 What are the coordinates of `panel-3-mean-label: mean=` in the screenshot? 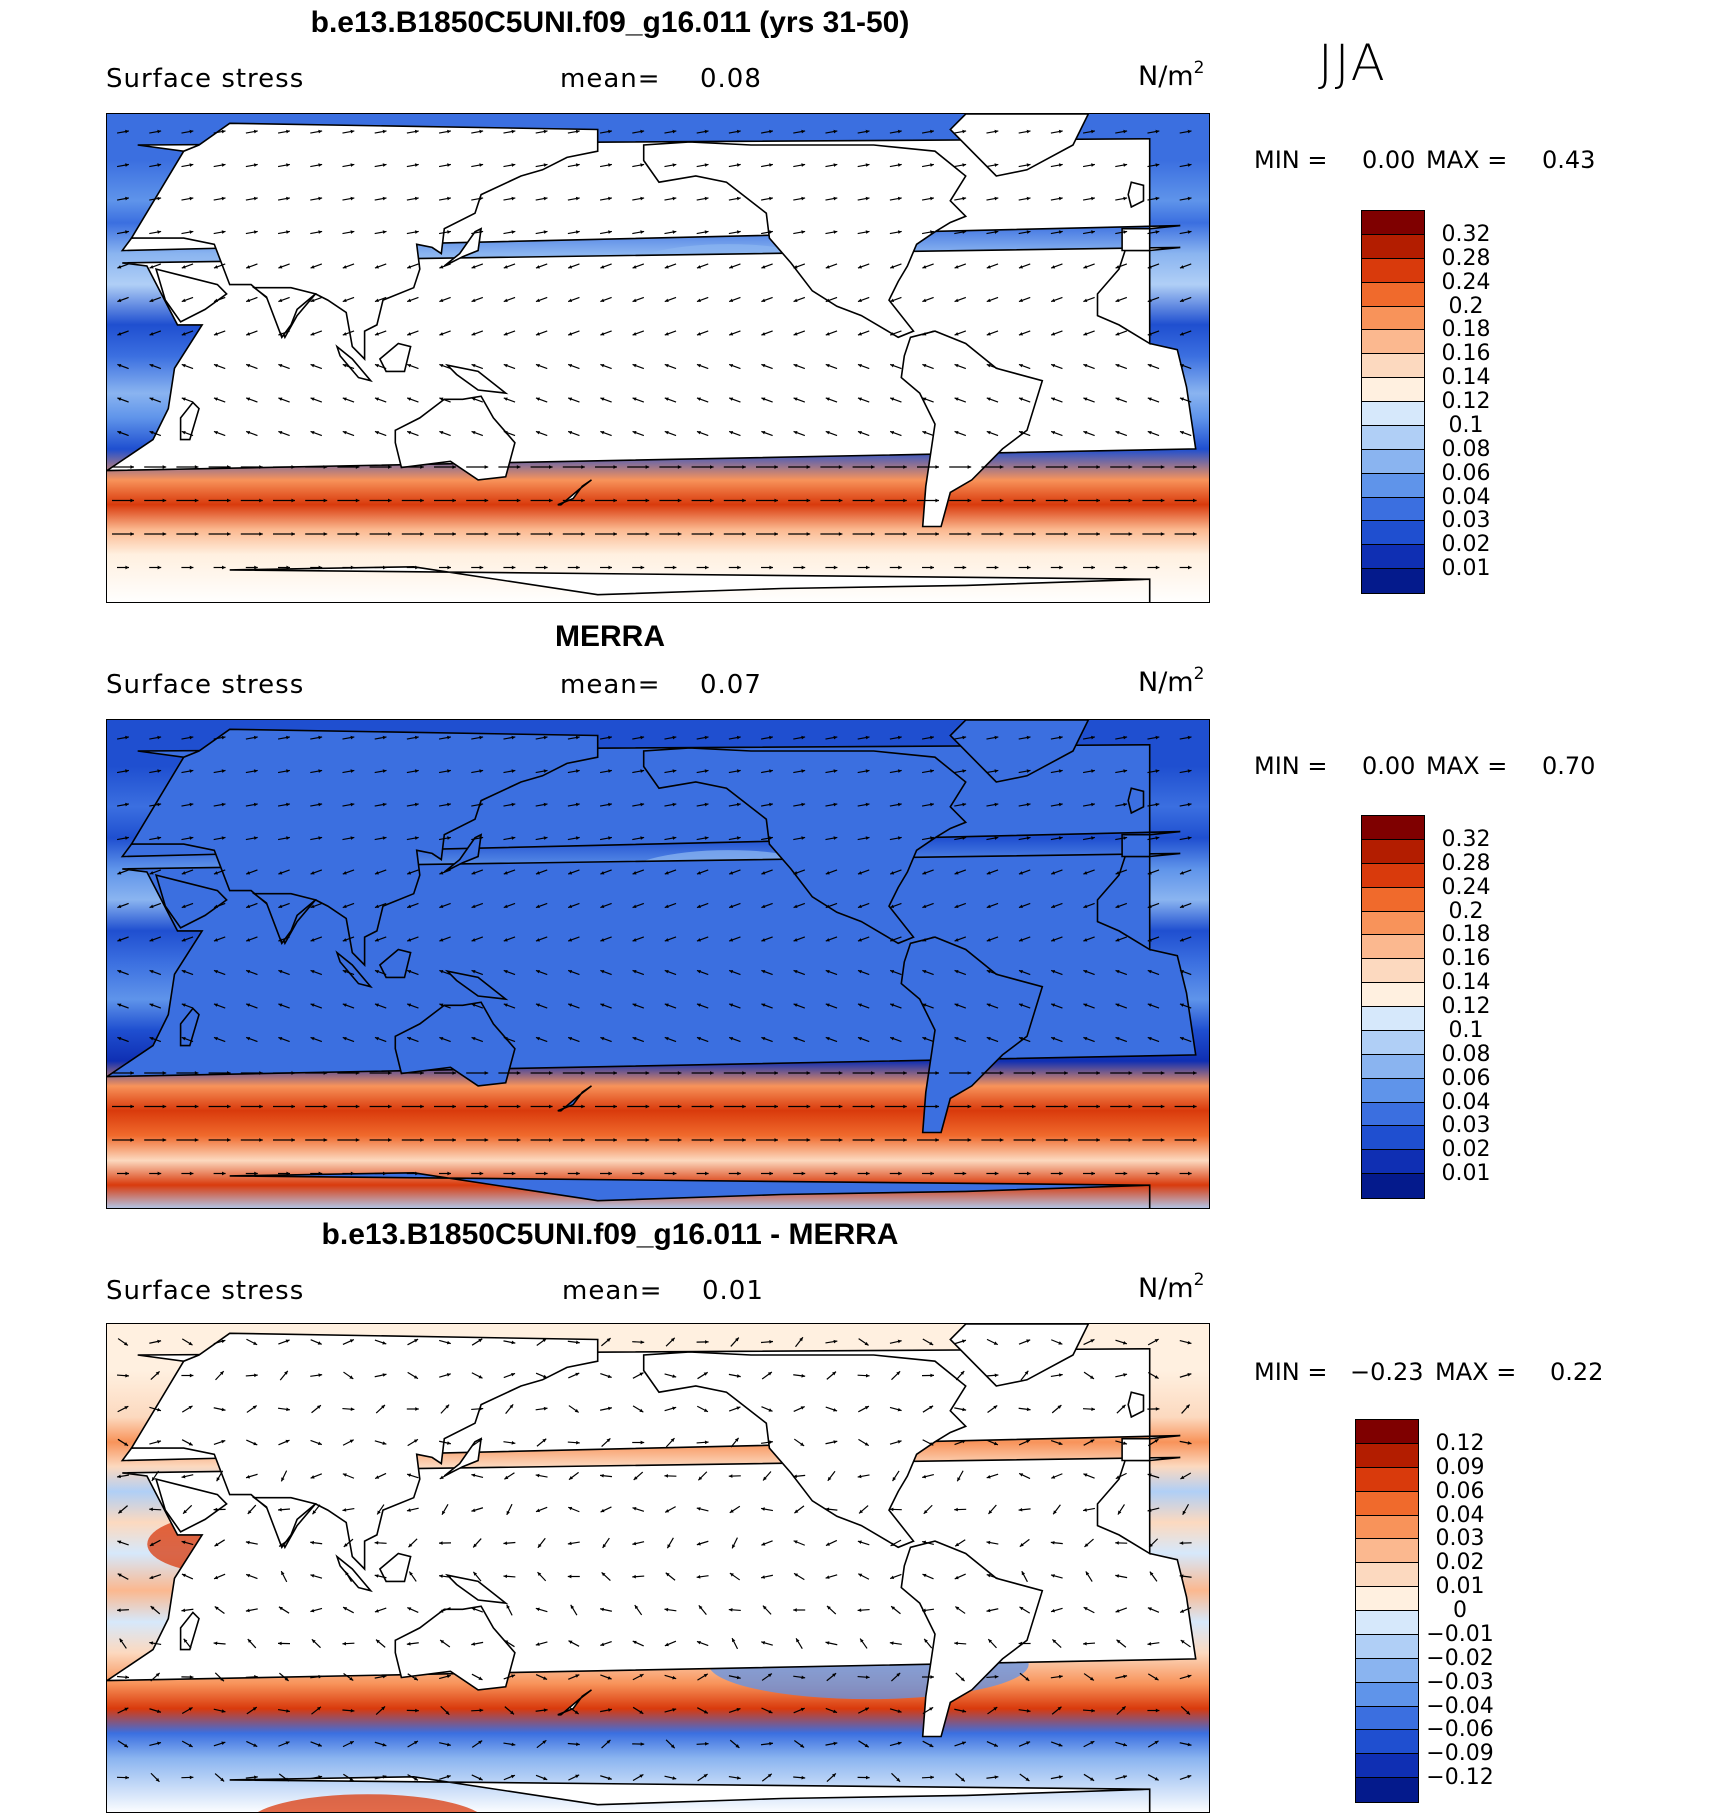 It's located at (612, 1291).